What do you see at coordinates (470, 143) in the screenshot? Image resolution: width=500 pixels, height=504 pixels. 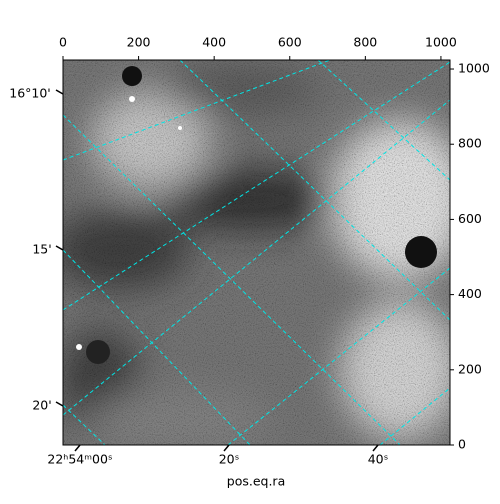 I see `y-tick-label: 800` at bounding box center [470, 143].